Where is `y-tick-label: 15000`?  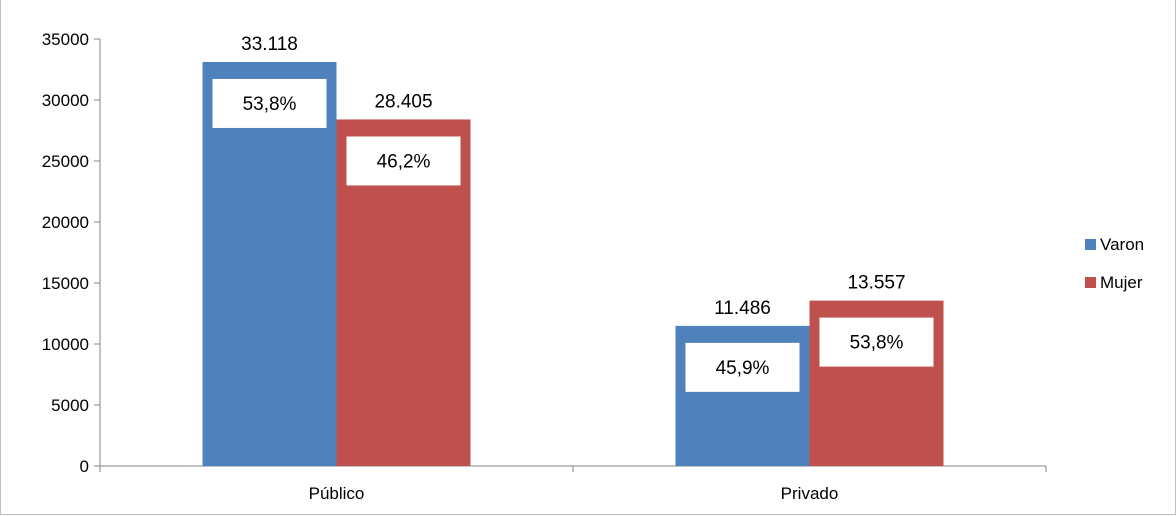 y-tick-label: 15000 is located at coordinates (65, 283).